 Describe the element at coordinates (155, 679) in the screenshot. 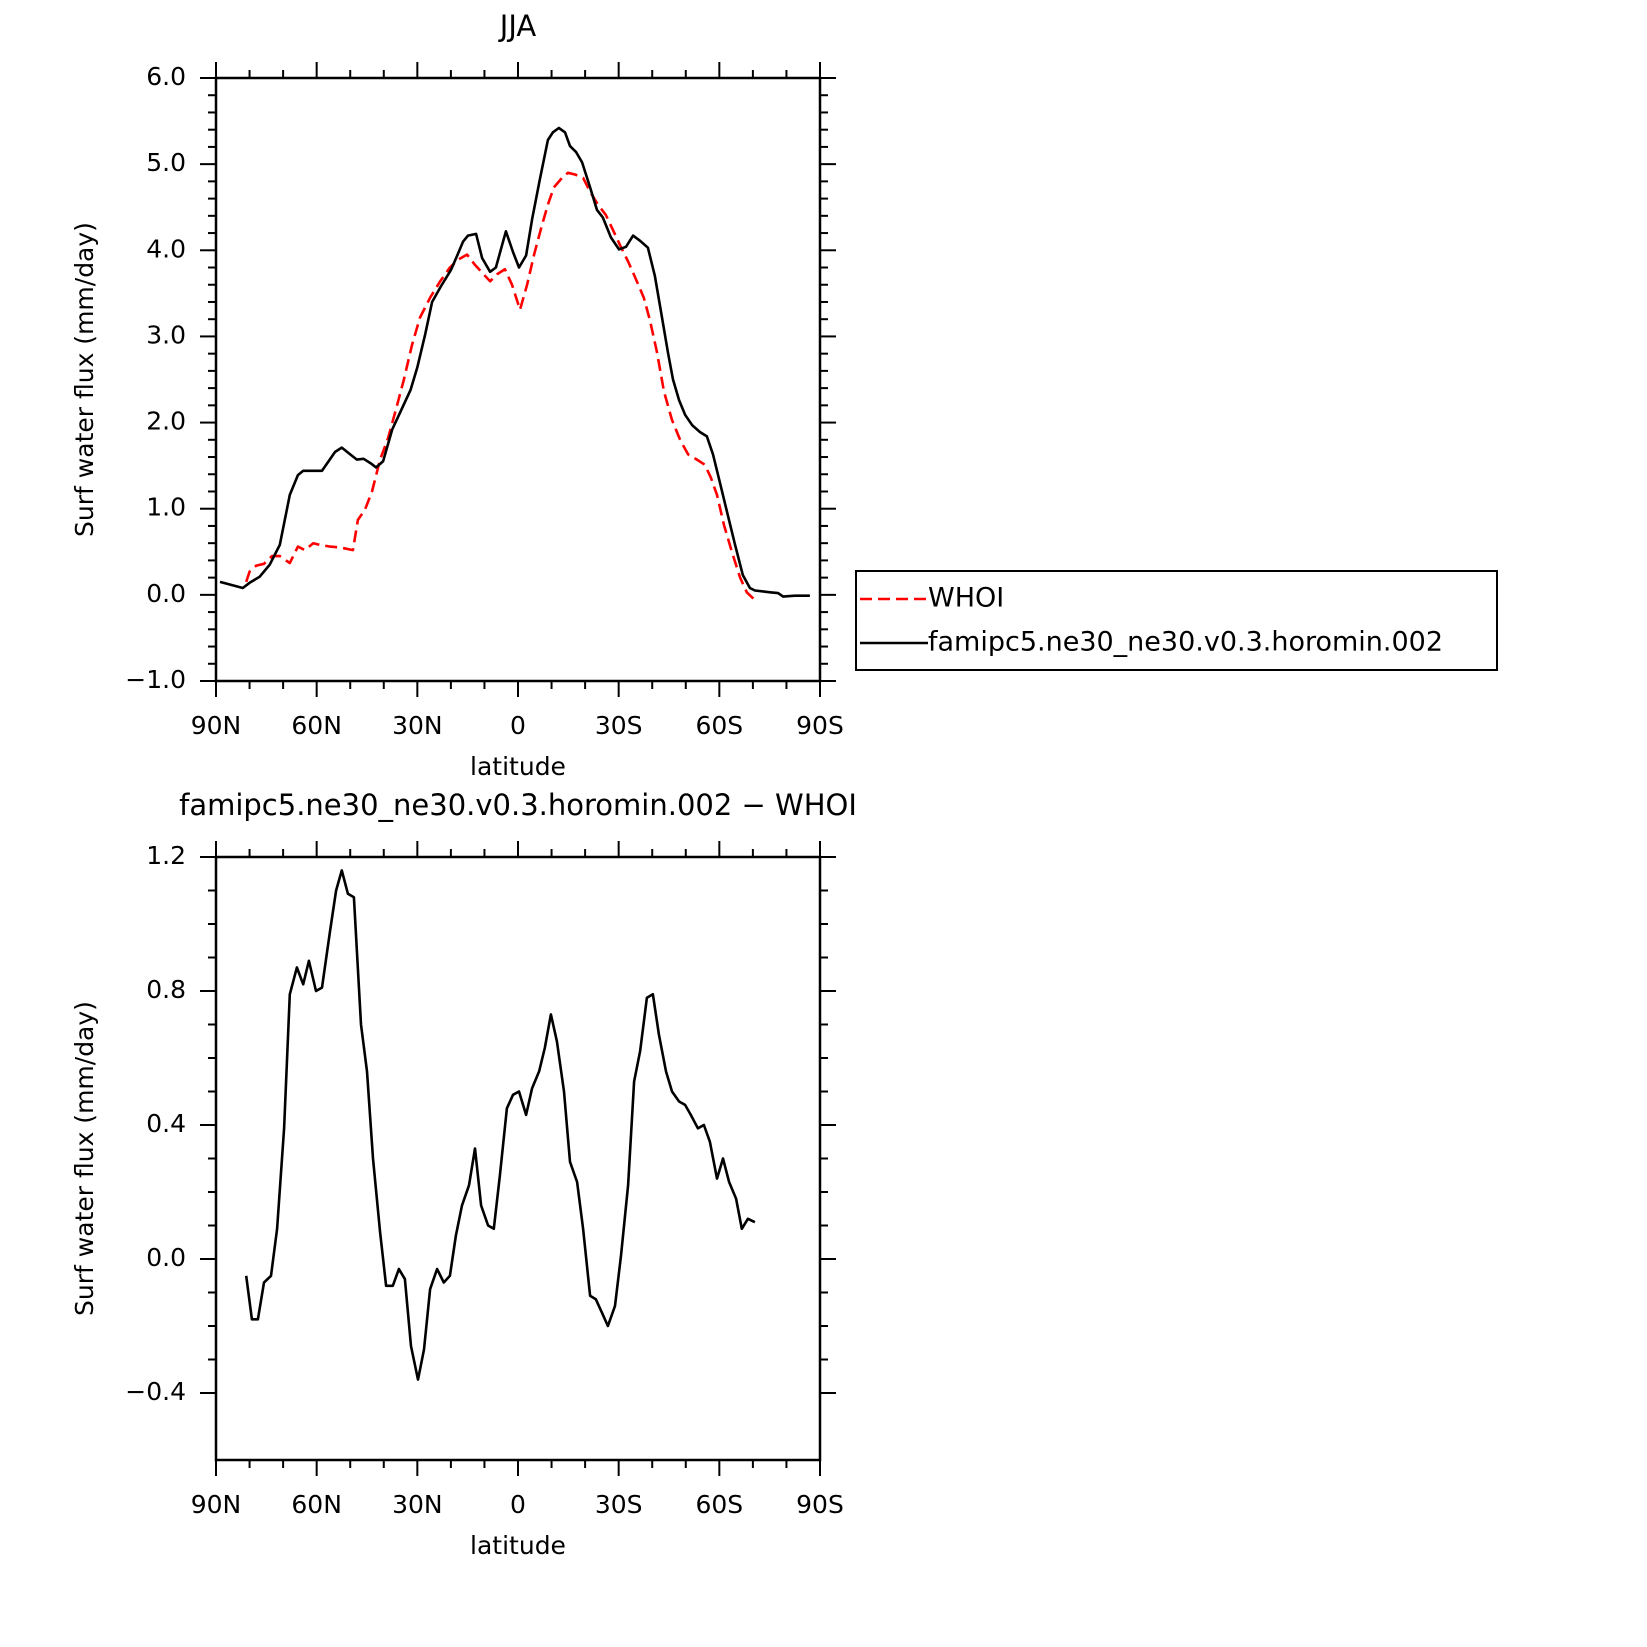

I see `y-tick-label: −1.0` at that location.